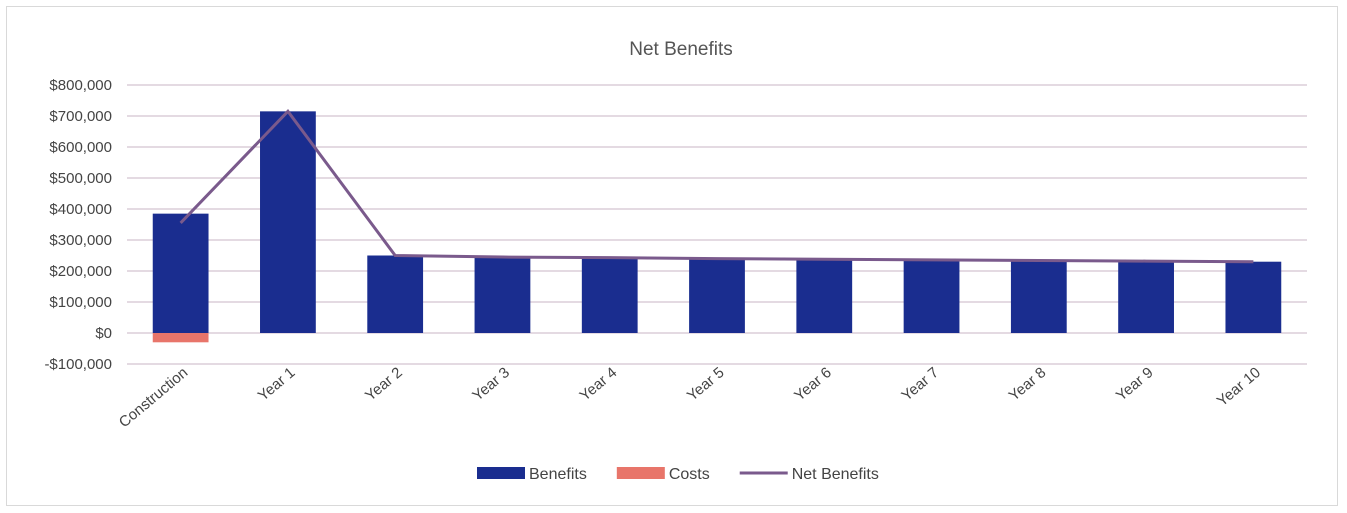  Describe the element at coordinates (813, 384) in the screenshot. I see `x-tick-label: Year 6` at that location.